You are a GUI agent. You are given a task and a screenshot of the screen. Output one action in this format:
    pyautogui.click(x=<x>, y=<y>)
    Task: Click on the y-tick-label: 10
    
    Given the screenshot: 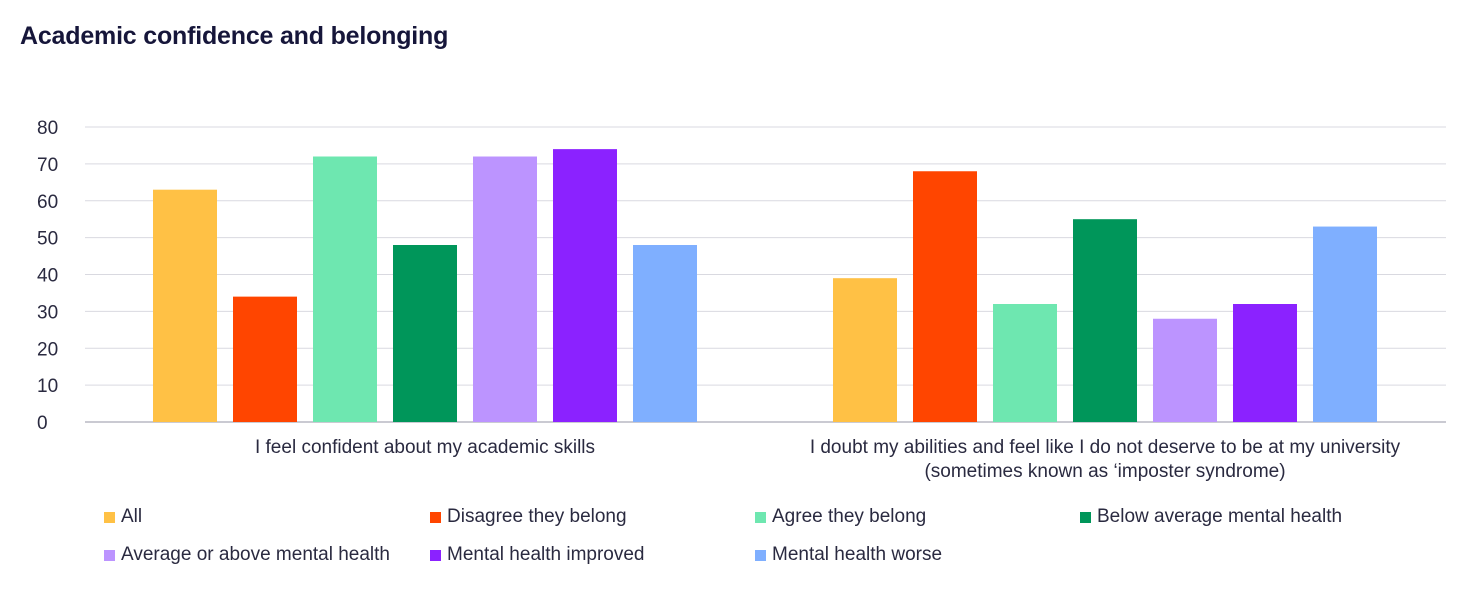 What is the action you would take?
    pyautogui.click(x=47, y=386)
    